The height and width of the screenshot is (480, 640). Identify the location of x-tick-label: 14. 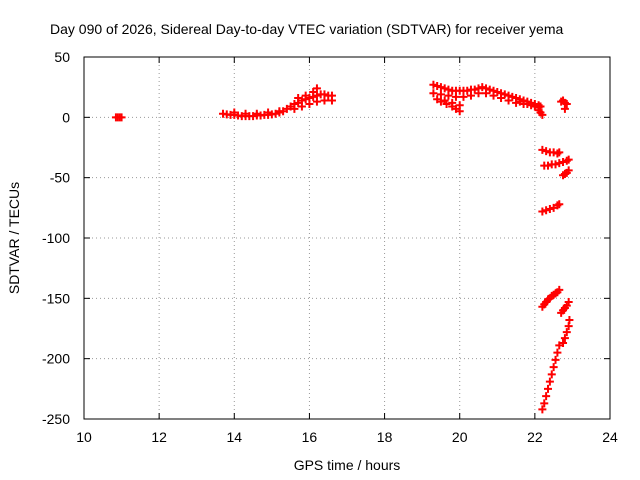
(234, 437).